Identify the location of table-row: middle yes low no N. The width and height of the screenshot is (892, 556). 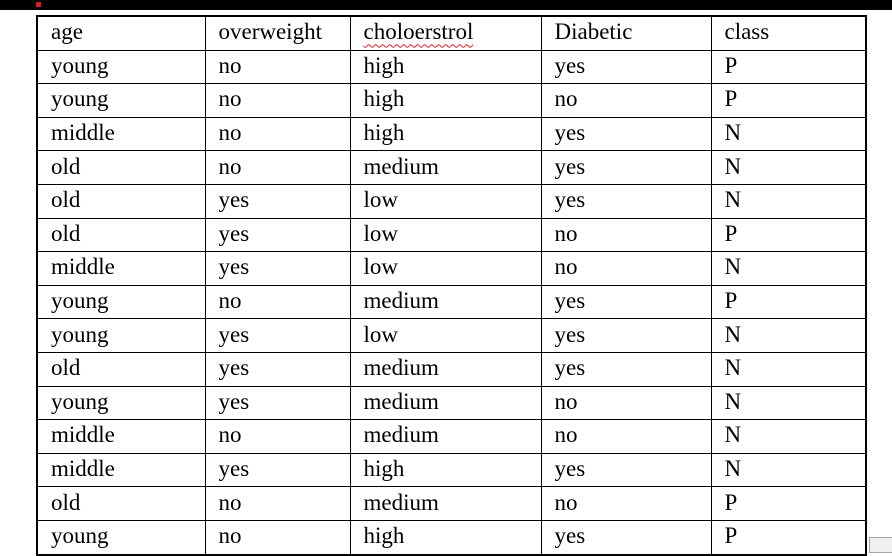
(451, 268).